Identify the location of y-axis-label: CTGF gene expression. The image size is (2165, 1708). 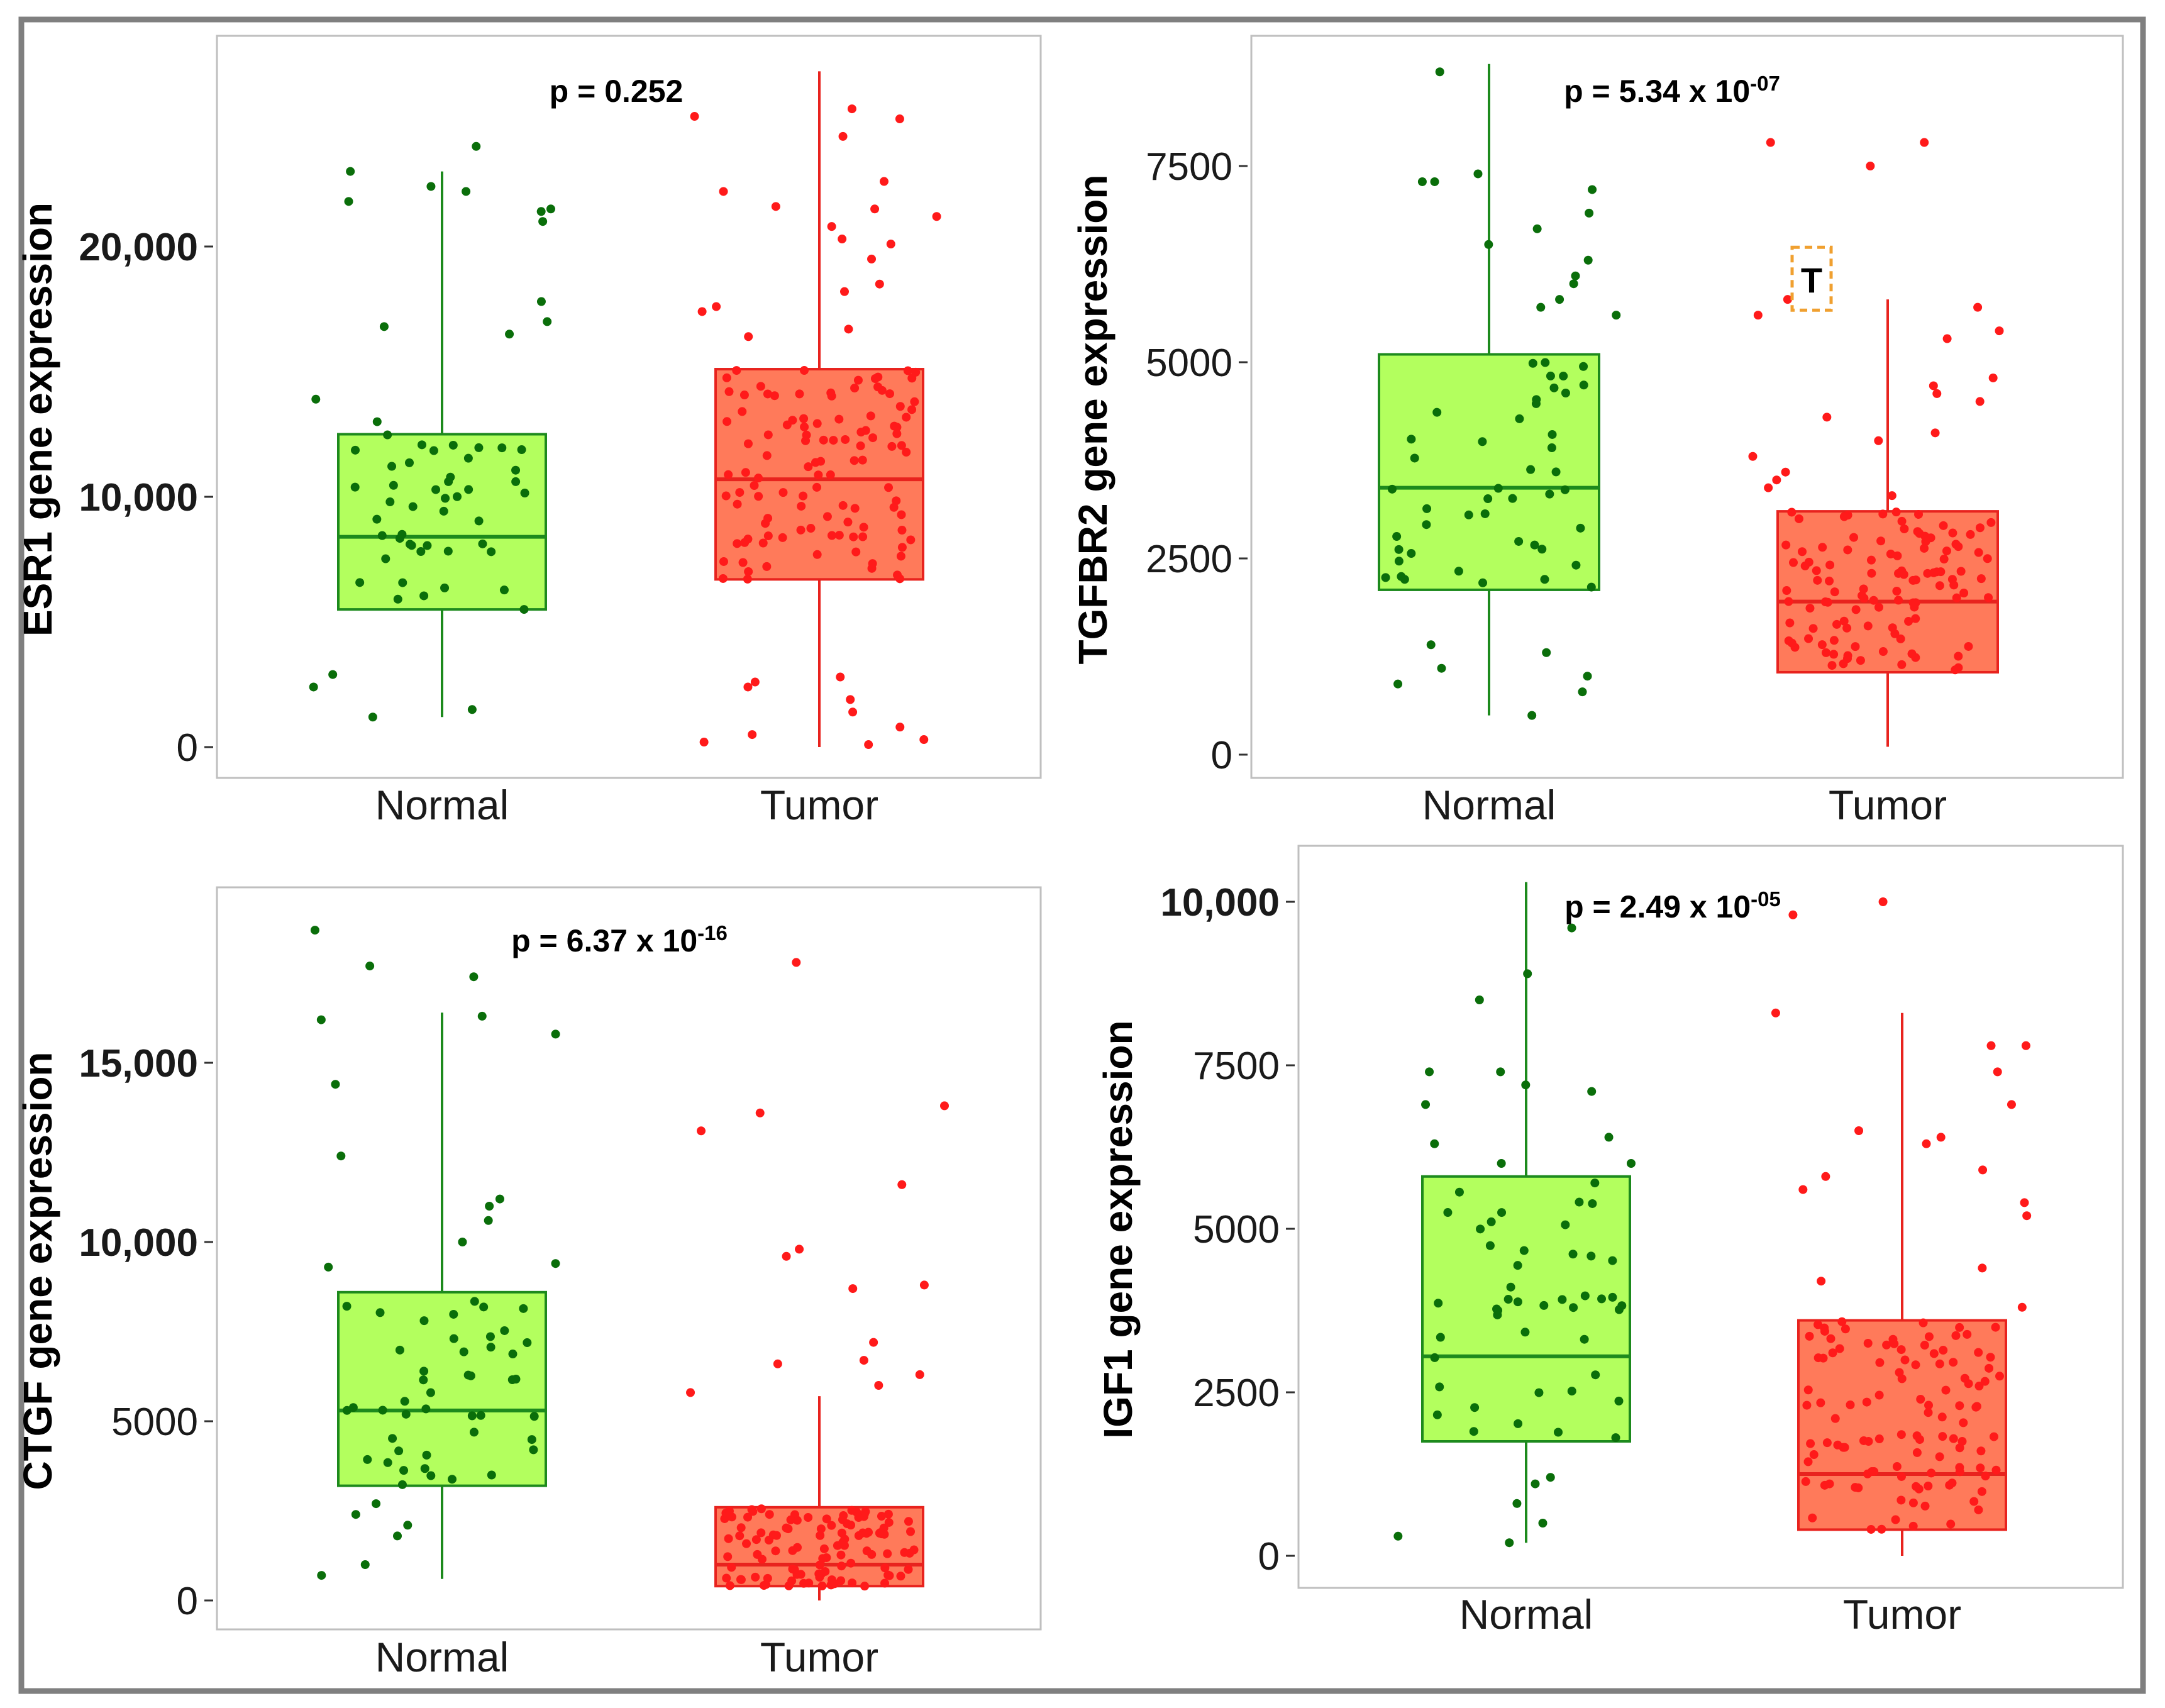
(37, 1270).